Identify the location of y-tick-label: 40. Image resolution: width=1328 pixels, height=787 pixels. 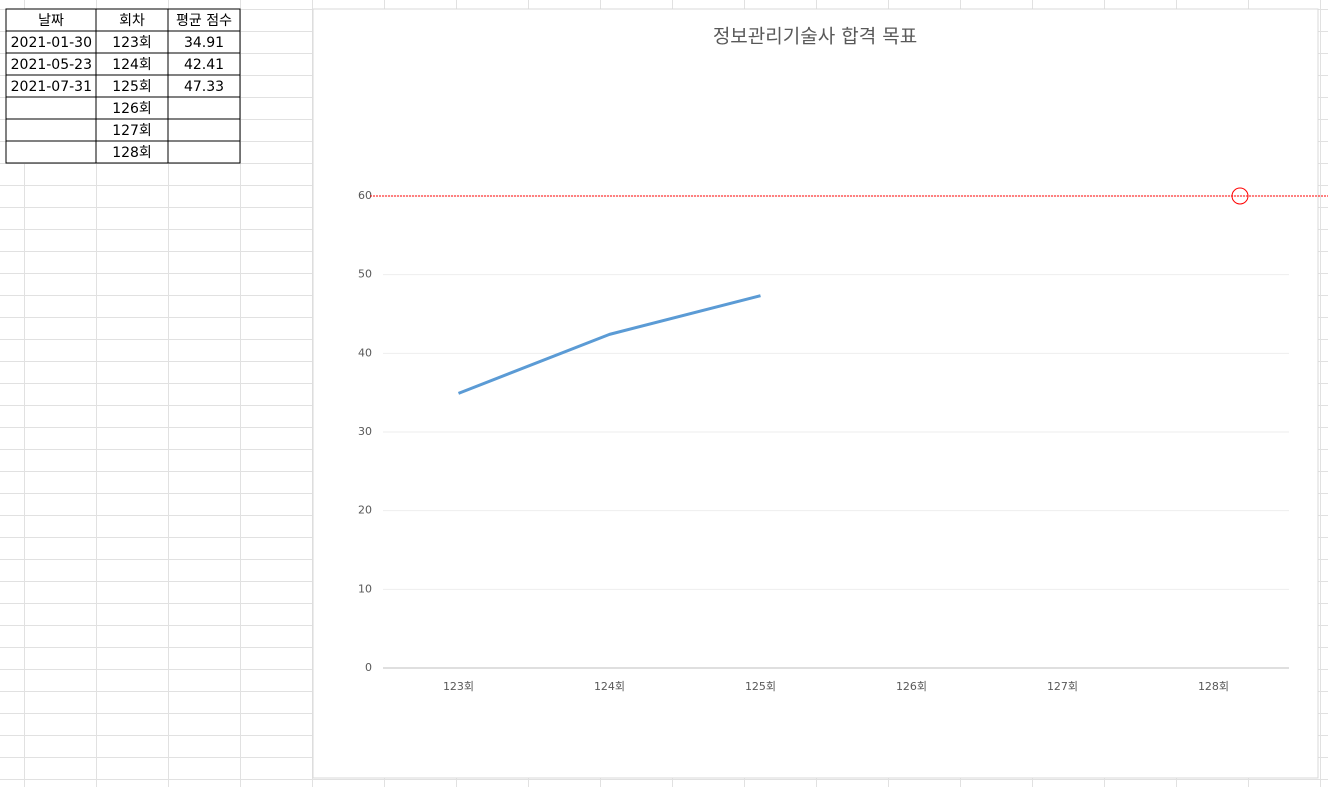
(365, 352).